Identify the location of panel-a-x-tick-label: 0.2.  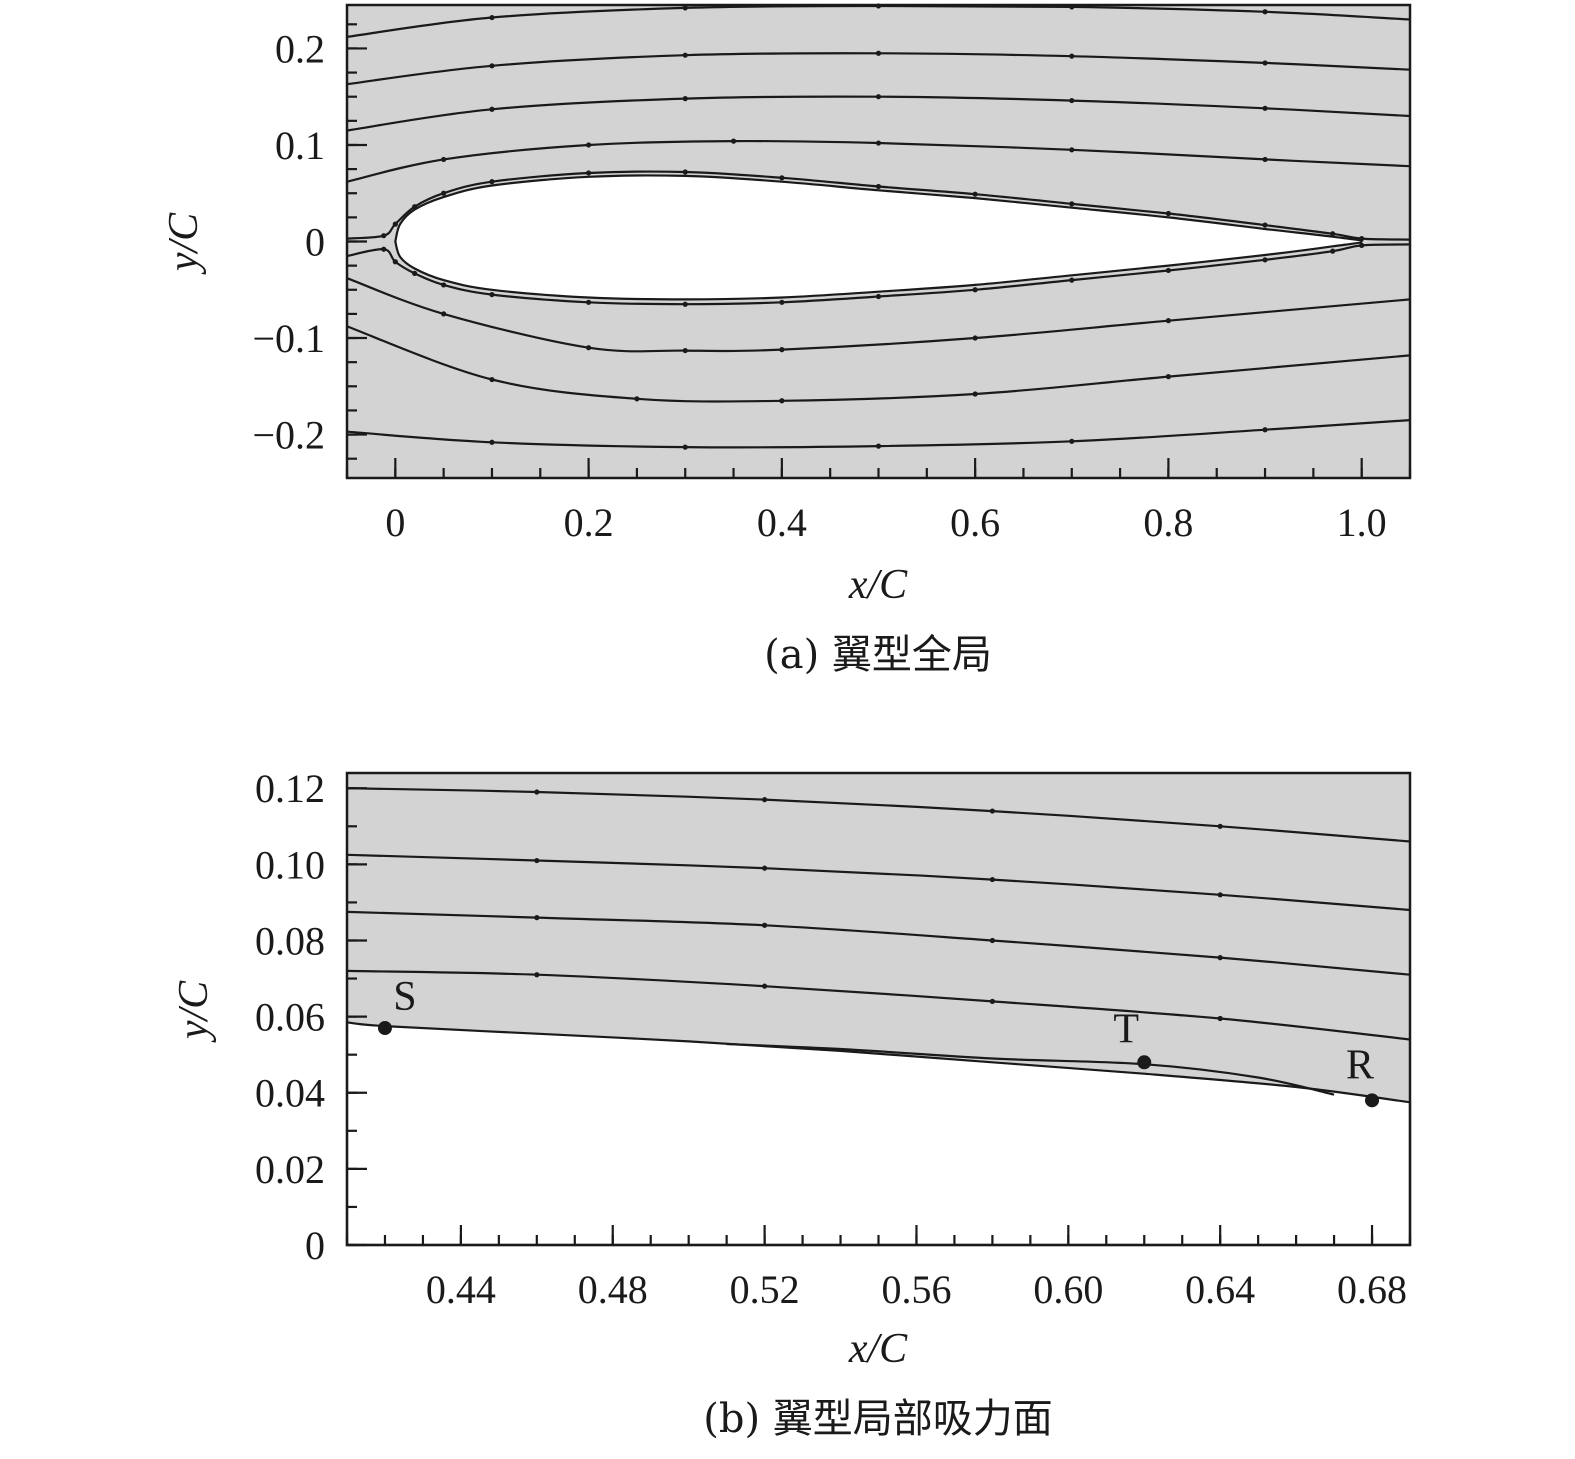
(589, 522).